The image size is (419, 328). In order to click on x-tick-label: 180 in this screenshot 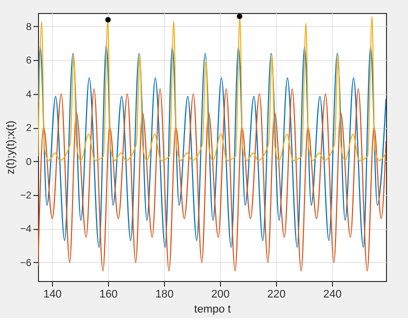, I will do `click(164, 294)`.